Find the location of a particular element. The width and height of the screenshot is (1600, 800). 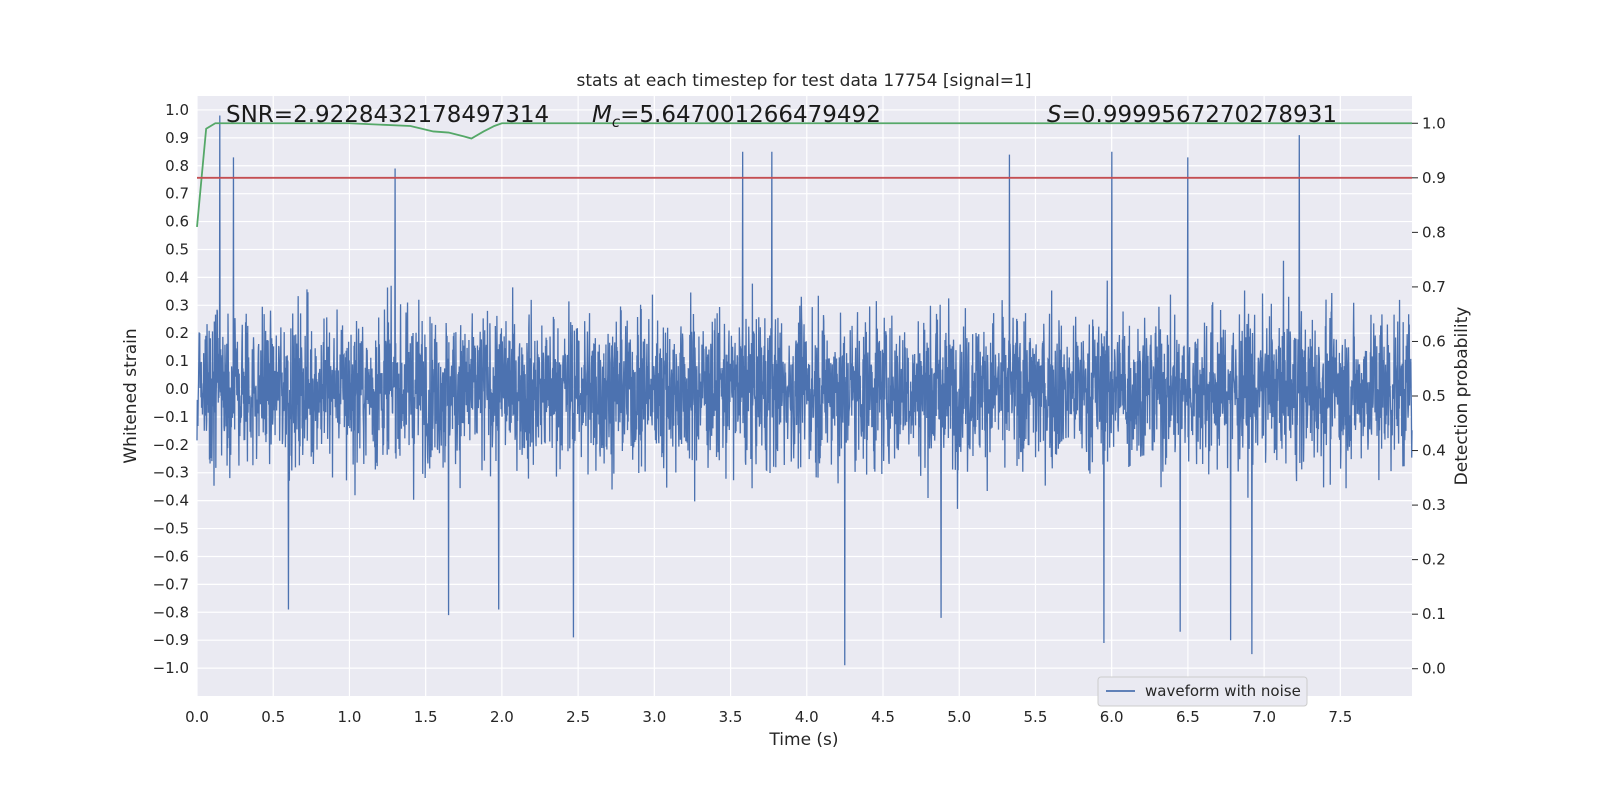

y-left-tick-label: 0.7 is located at coordinates (177, 194).